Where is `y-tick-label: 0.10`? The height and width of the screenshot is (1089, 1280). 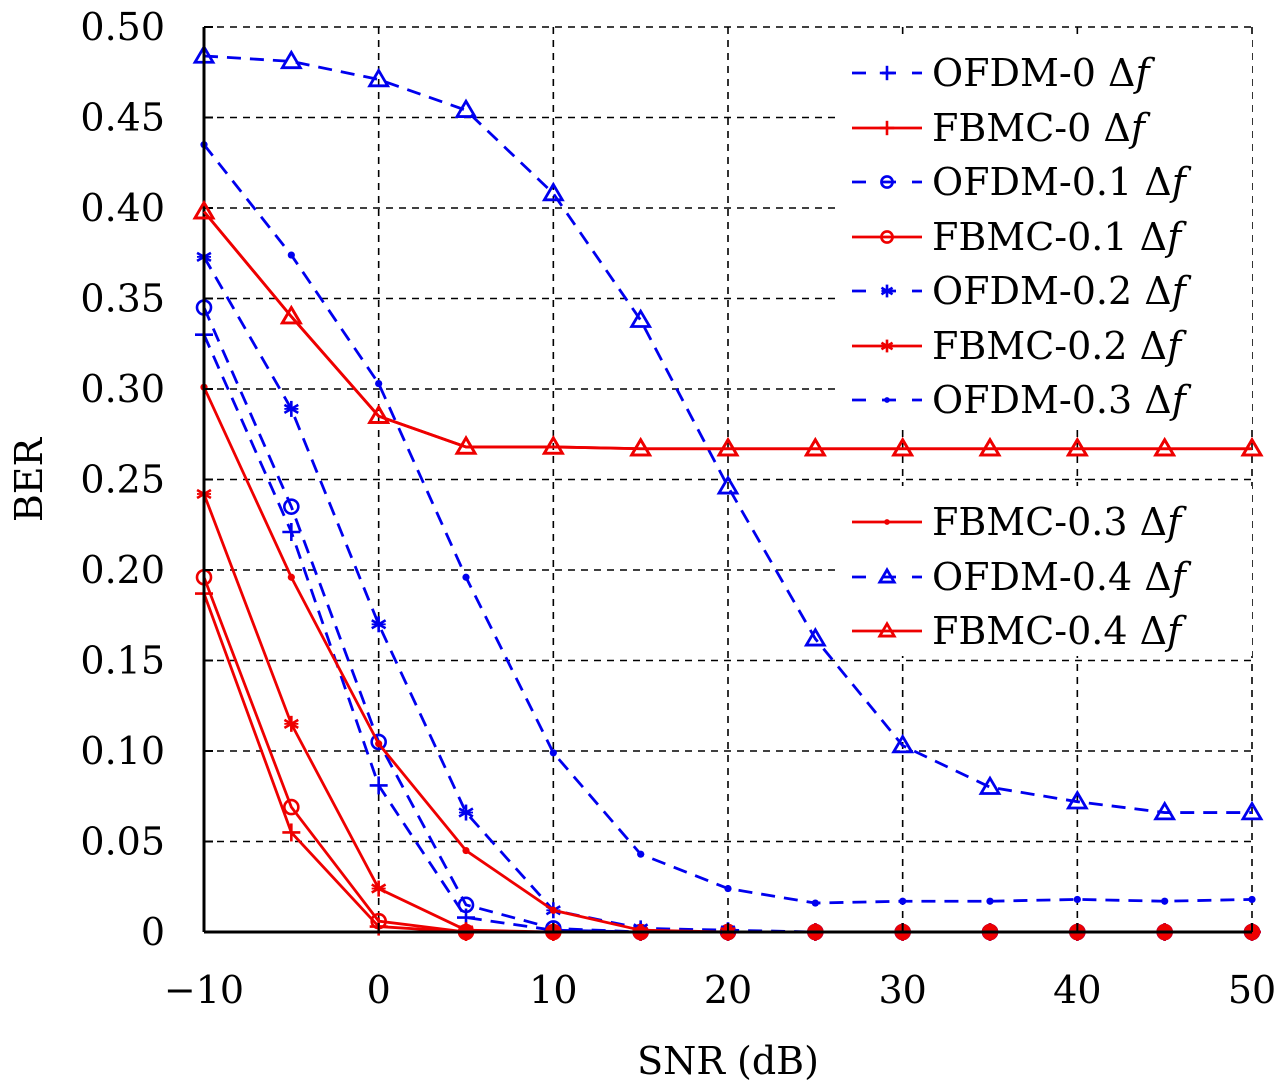
y-tick-label: 0.10 is located at coordinates (122, 751).